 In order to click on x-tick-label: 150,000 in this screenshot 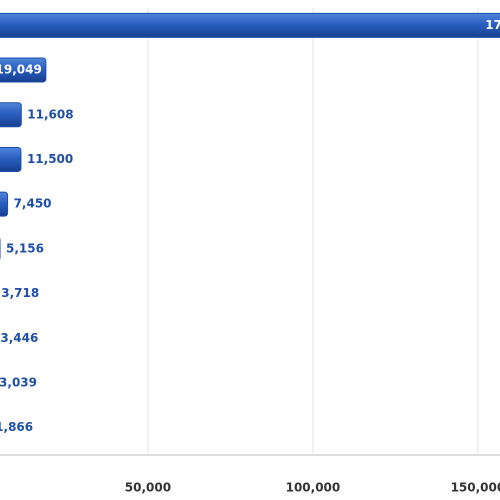, I will do `click(475, 488)`.